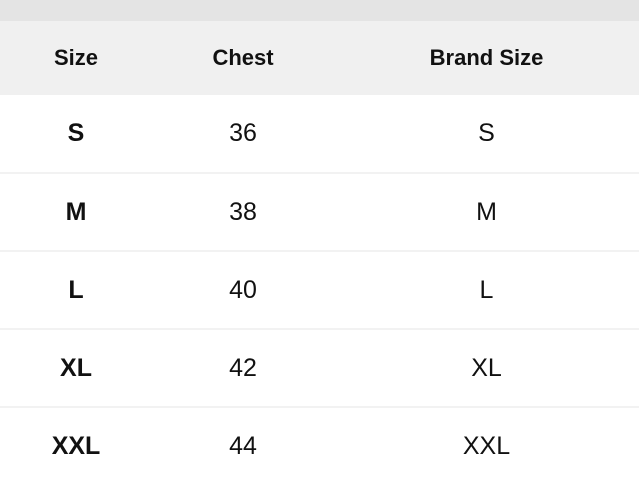 The height and width of the screenshot is (487, 639). Describe the element at coordinates (76, 133) in the screenshot. I see `size-cell: S` at that location.